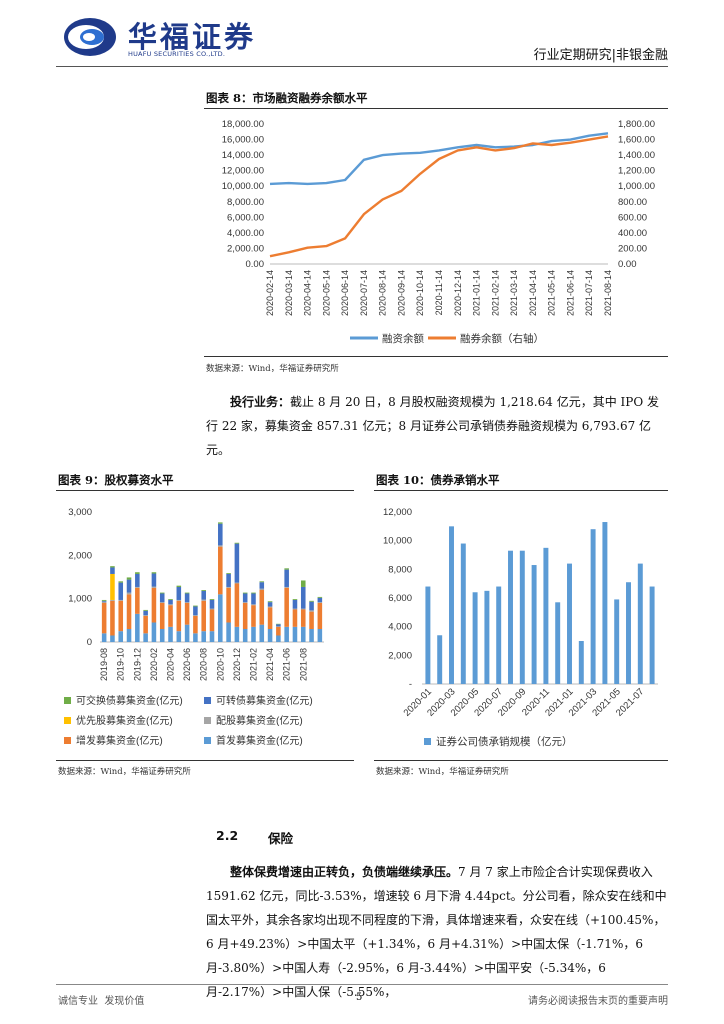 The image size is (724, 1024). What do you see at coordinates (439, 292) in the screenshot?
I see `x-tick-label: 2020-11-14` at bounding box center [439, 292].